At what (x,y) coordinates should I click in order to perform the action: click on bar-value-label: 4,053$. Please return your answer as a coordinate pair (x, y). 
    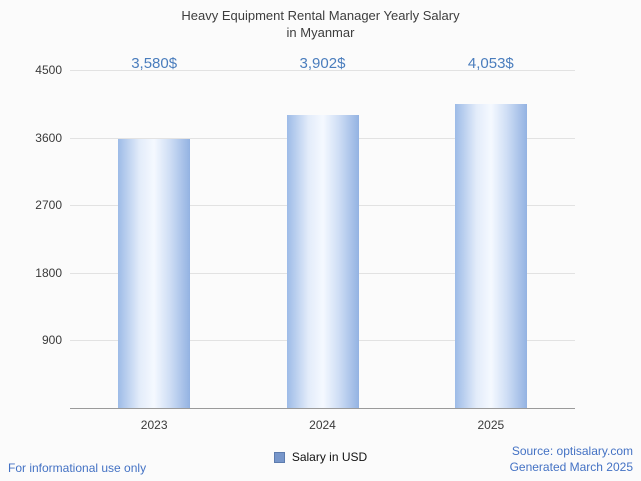
    Looking at the image, I should click on (490, 63).